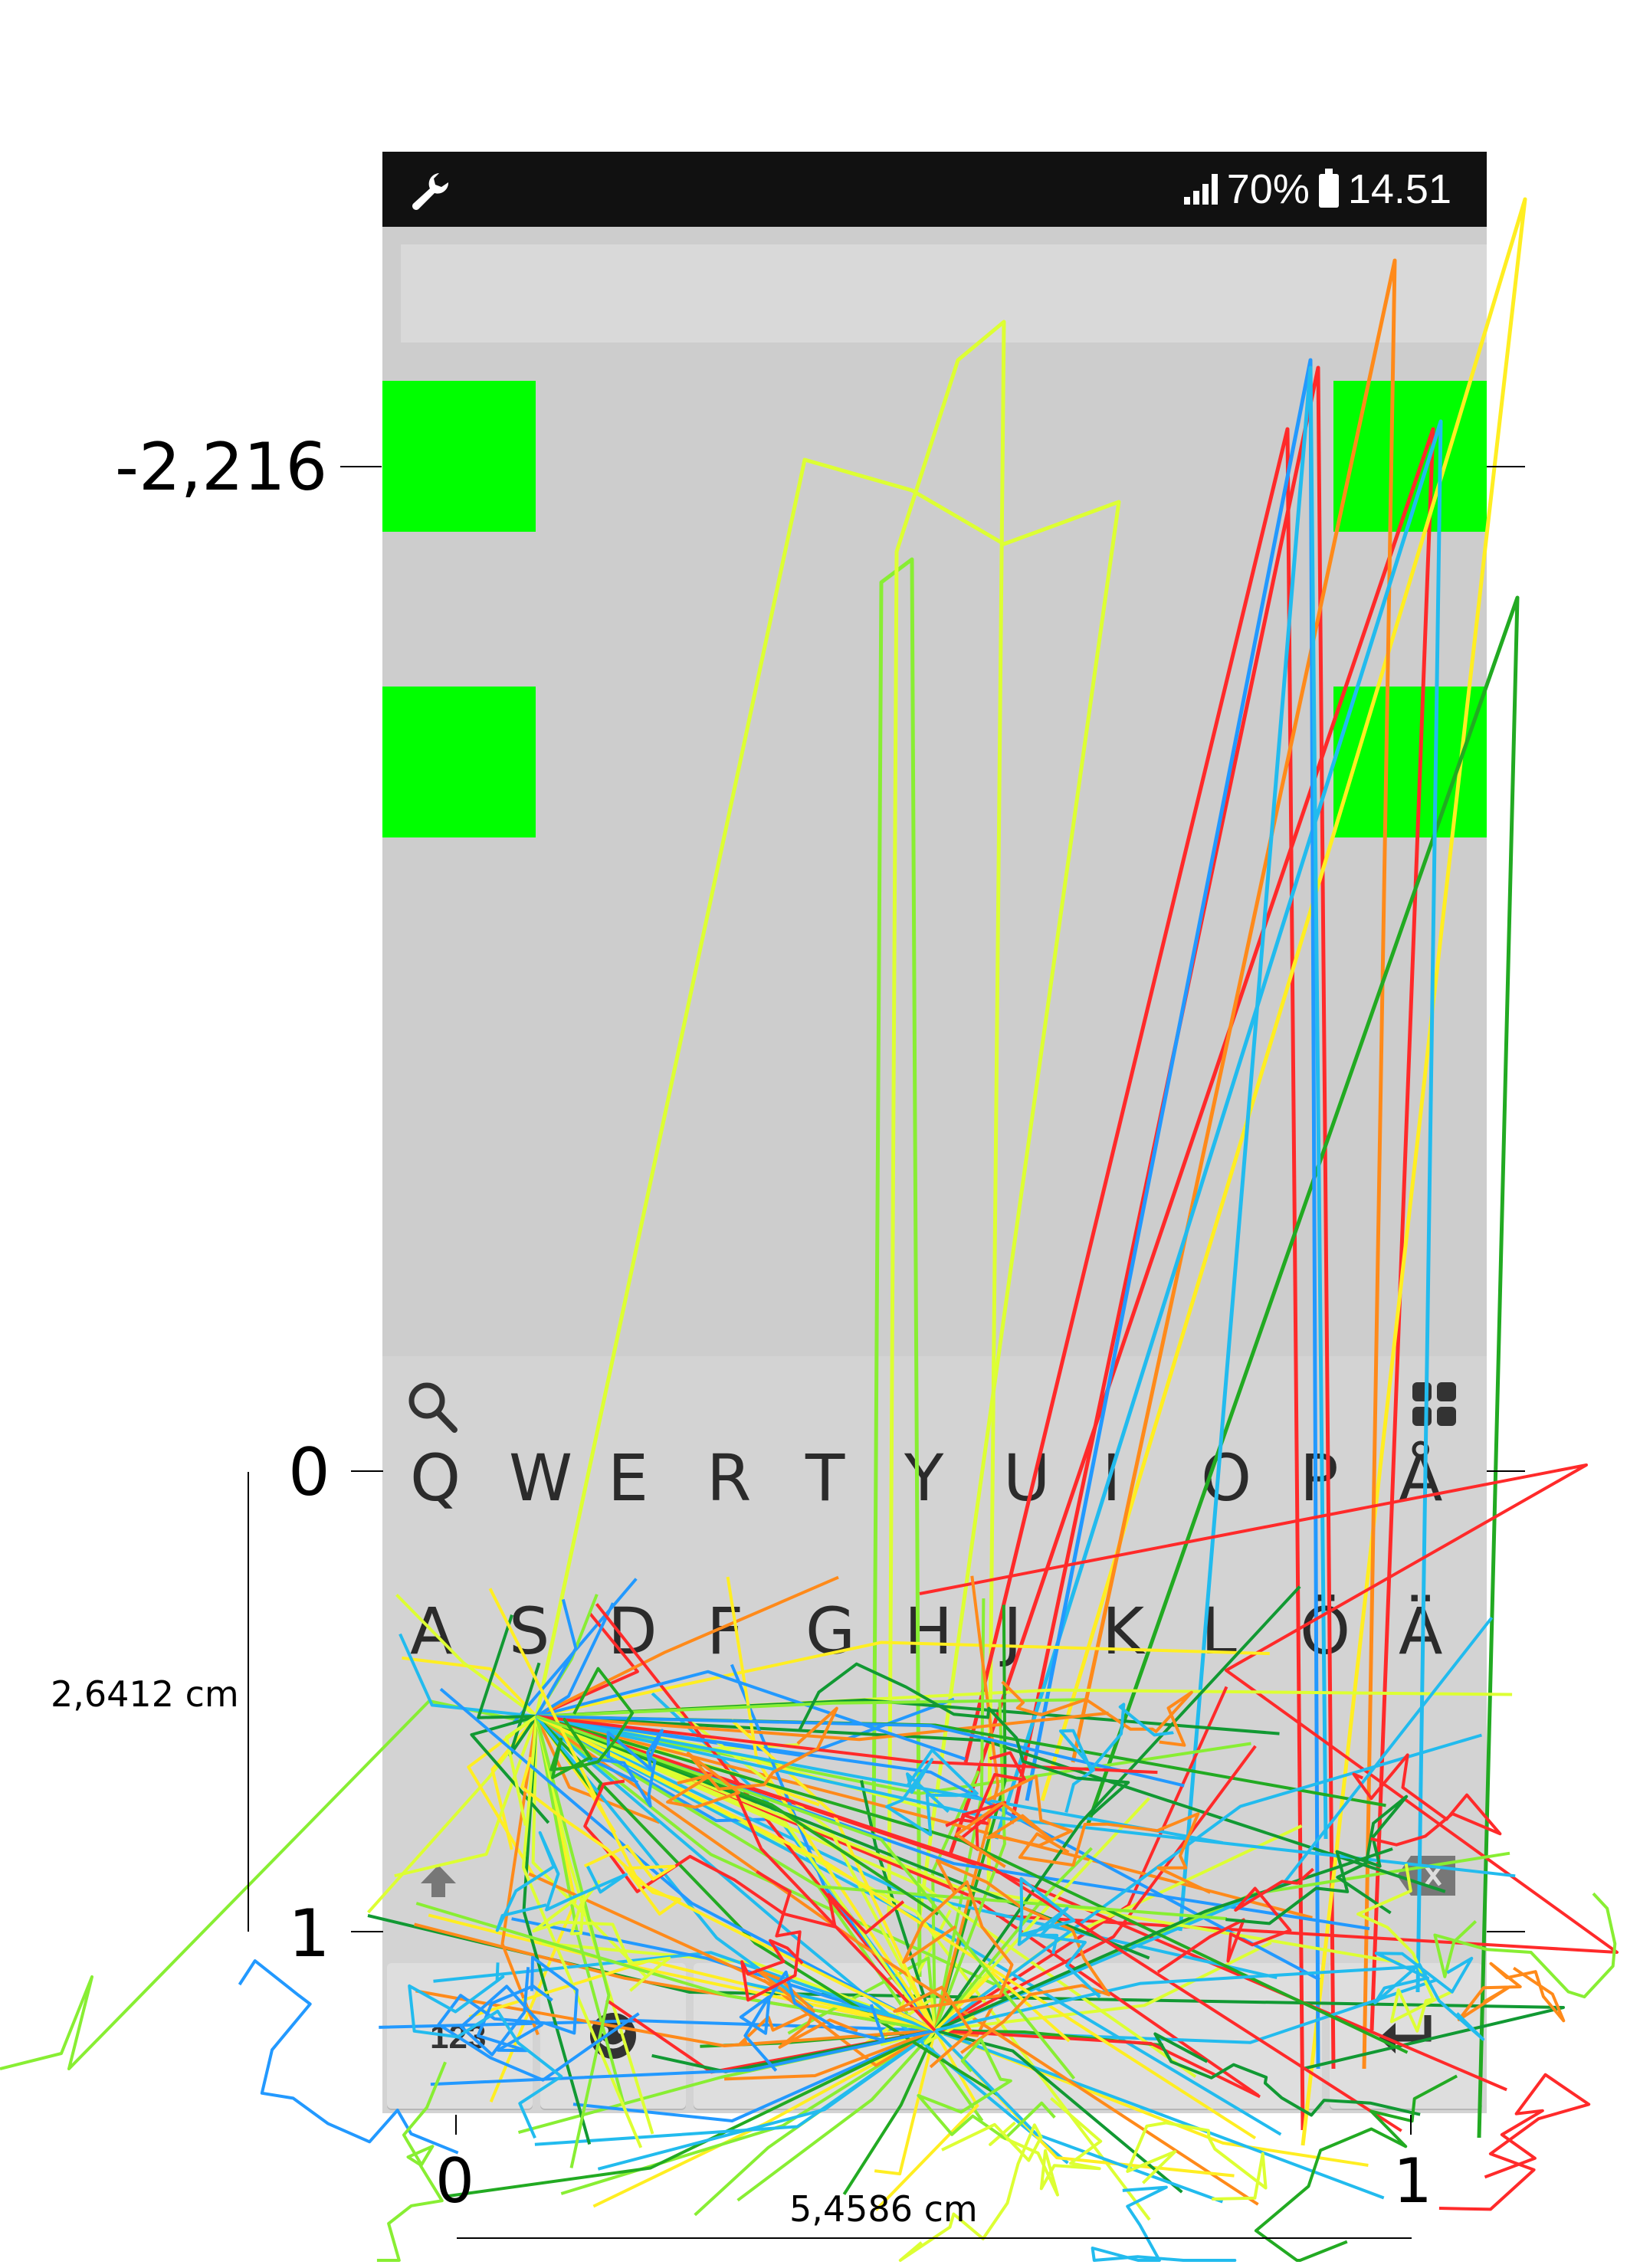 The height and width of the screenshot is (2268, 1640). I want to click on signal-icon, so click(1200, 189).